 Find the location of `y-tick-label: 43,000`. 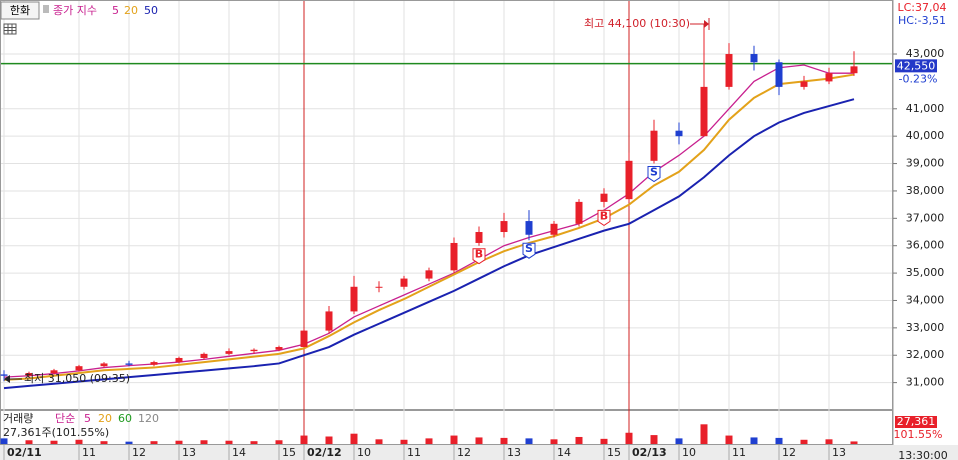

y-tick-label: 43,000 is located at coordinates (925, 53).